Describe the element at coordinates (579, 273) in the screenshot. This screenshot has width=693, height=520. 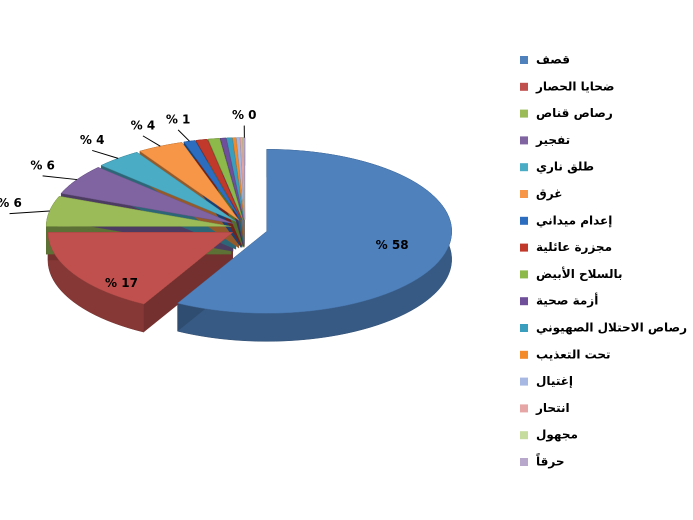
I see `legend-label: بالسلاح الأبيض` at that location.